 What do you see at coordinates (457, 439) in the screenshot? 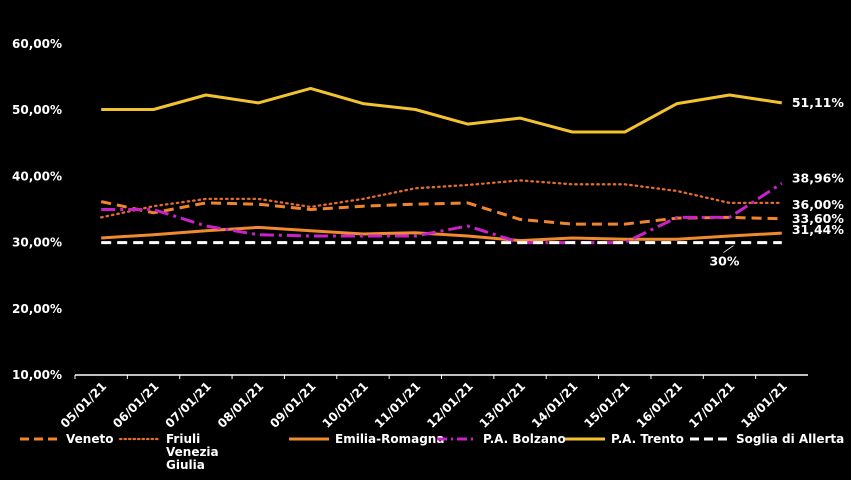
I see `legend-swatch-bolzano` at bounding box center [457, 439].